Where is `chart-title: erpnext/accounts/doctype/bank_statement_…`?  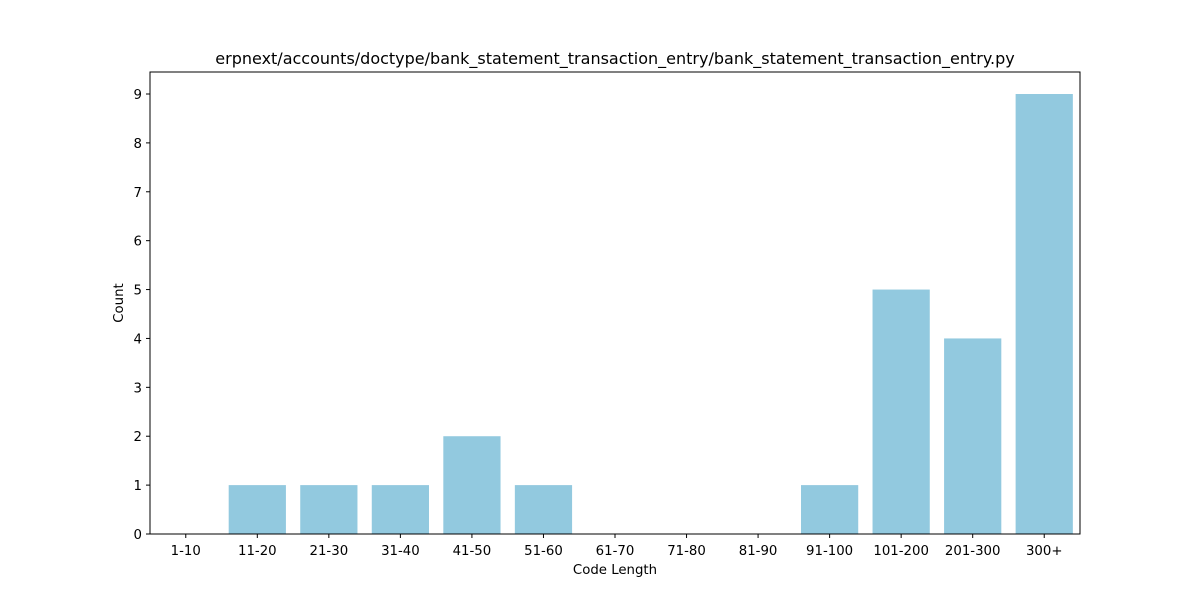
chart-title: erpnext/accounts/doctype/bank_statement_… is located at coordinates (614, 59).